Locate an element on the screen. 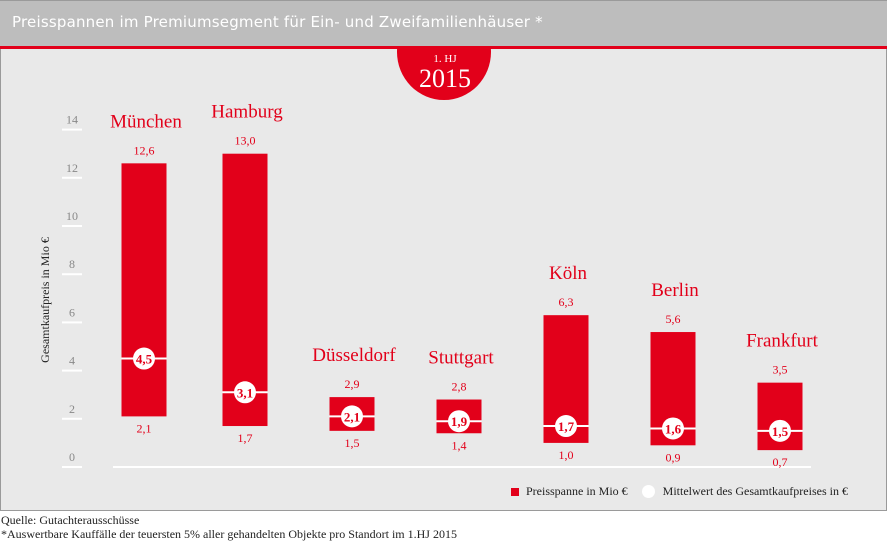 This screenshot has height=542, width=888. max-label: 3,5 is located at coordinates (780, 370).